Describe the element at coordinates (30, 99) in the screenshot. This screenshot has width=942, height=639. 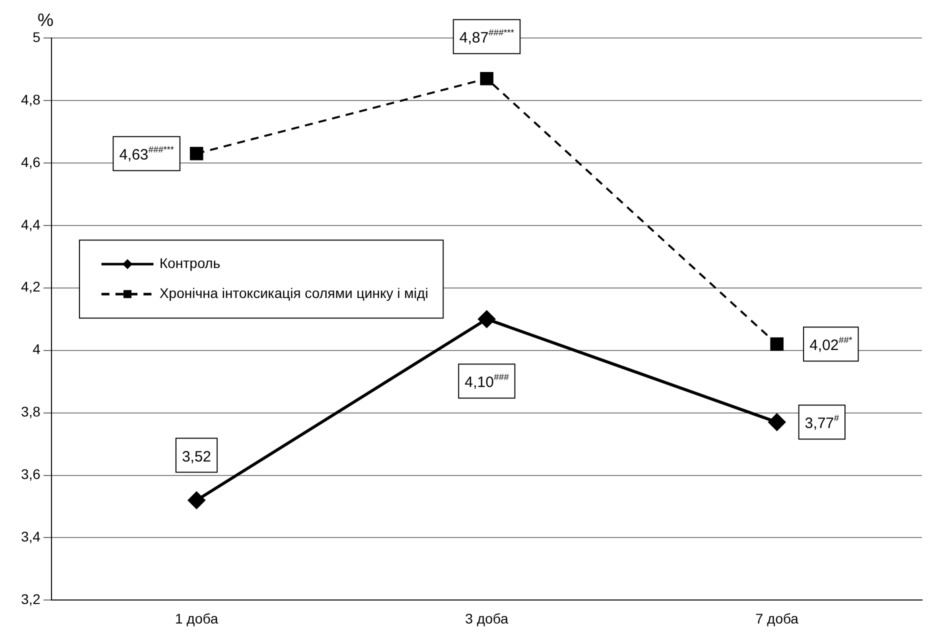
I see `y-tick-label: 4,8` at that location.